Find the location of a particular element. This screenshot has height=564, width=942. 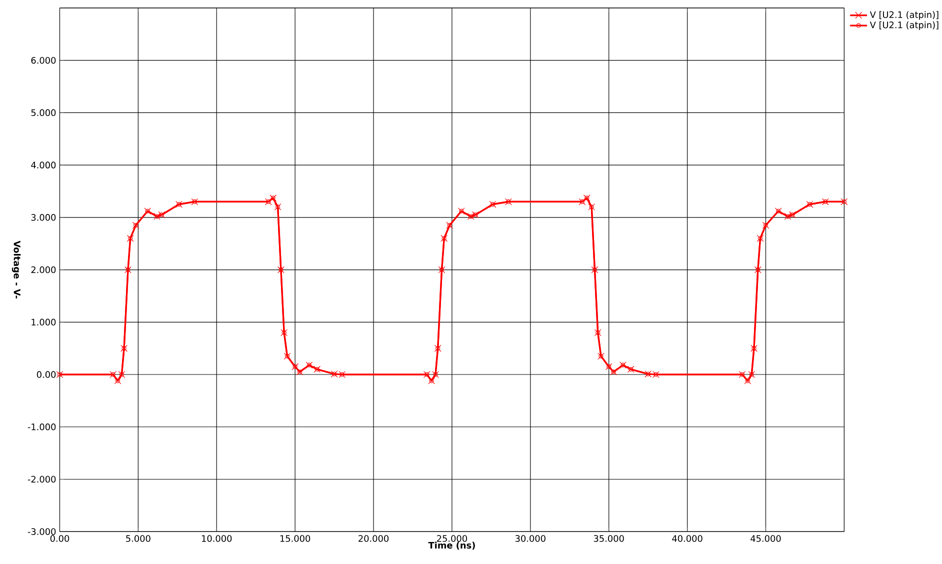

x-tick-label: 35.000 is located at coordinates (609, 538).